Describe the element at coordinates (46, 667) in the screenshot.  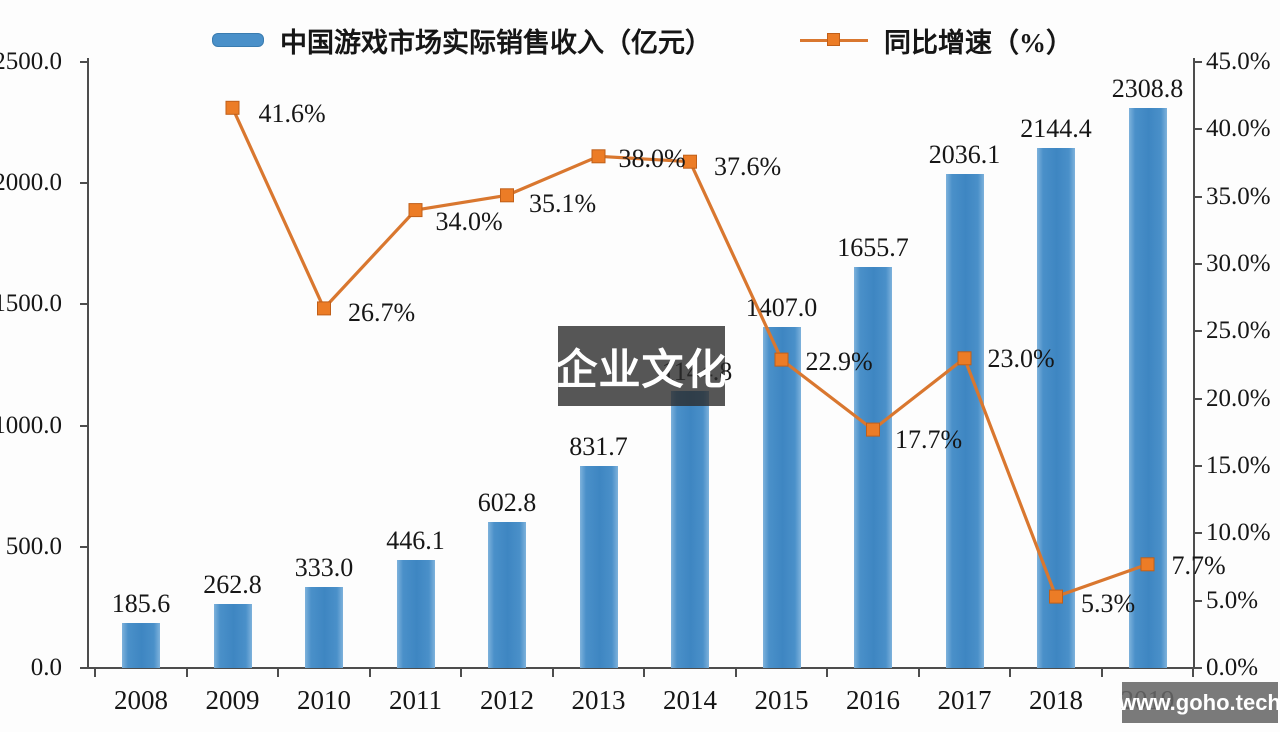
I see `left-axis-tick-label: 0.0` at that location.